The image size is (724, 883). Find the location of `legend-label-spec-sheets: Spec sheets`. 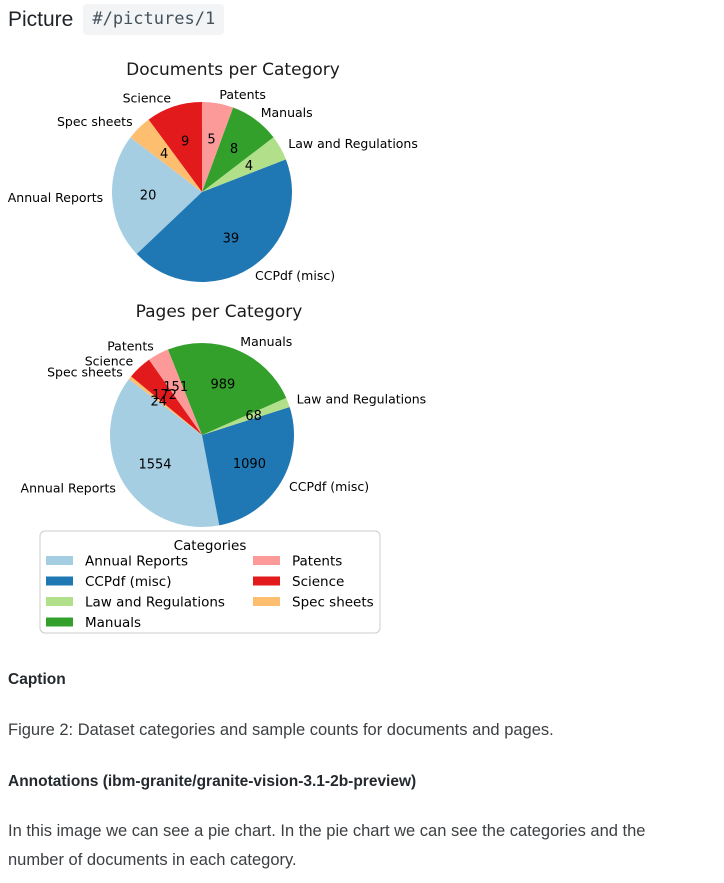

legend-label-spec-sheets: Spec sheets is located at coordinates (333, 602).